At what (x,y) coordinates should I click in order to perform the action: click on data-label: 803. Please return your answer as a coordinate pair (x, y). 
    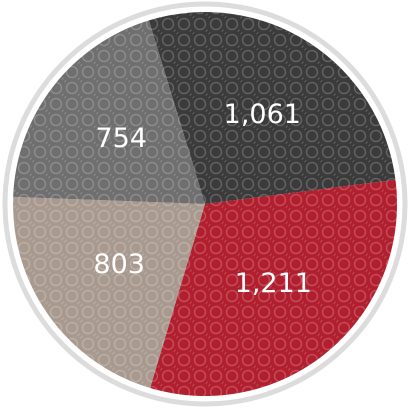
    Looking at the image, I should click on (119, 264).